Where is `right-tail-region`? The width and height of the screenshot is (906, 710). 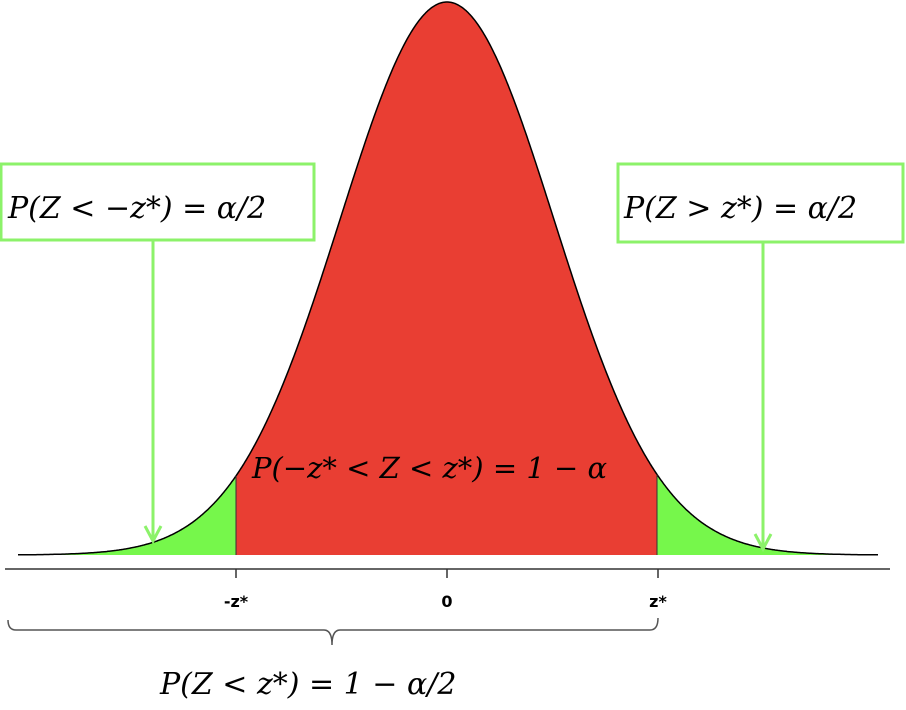 right-tail-region is located at coordinates (767, 514).